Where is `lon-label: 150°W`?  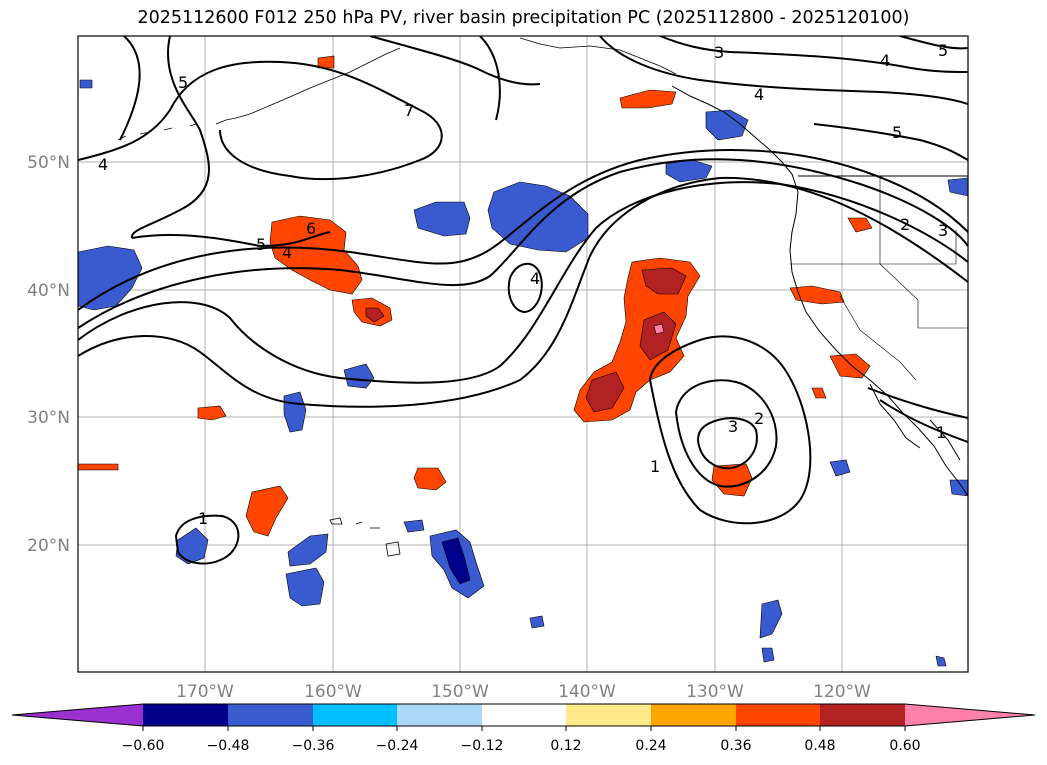
lon-label: 150°W is located at coordinates (460, 692).